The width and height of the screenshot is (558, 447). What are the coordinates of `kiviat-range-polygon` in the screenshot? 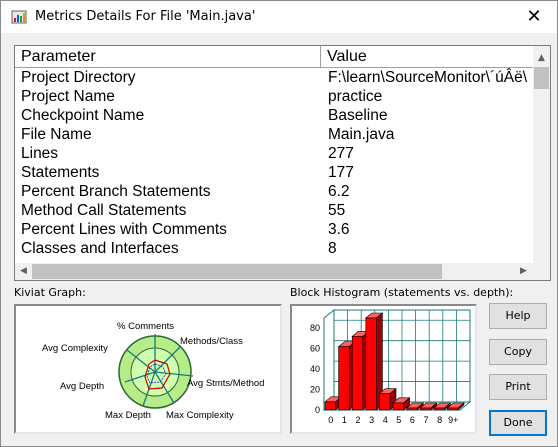 It's located at (156, 373).